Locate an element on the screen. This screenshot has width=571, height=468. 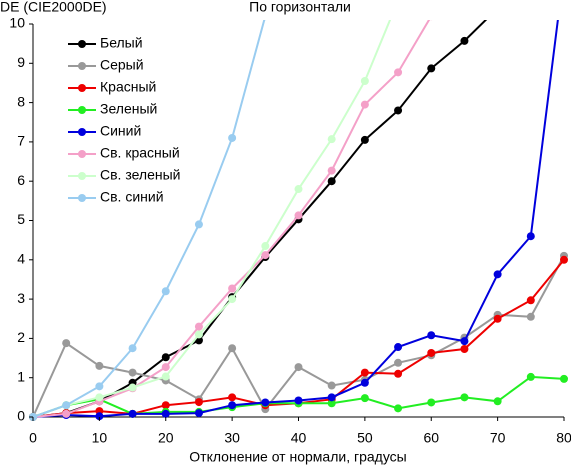
y-tick-label: 0 is located at coordinates (21, 416).